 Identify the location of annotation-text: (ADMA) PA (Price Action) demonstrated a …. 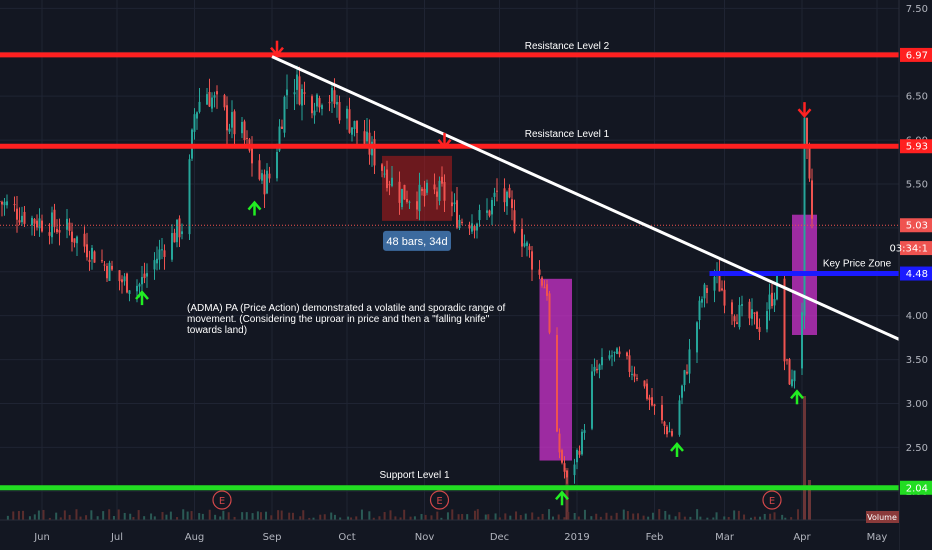
(346, 319).